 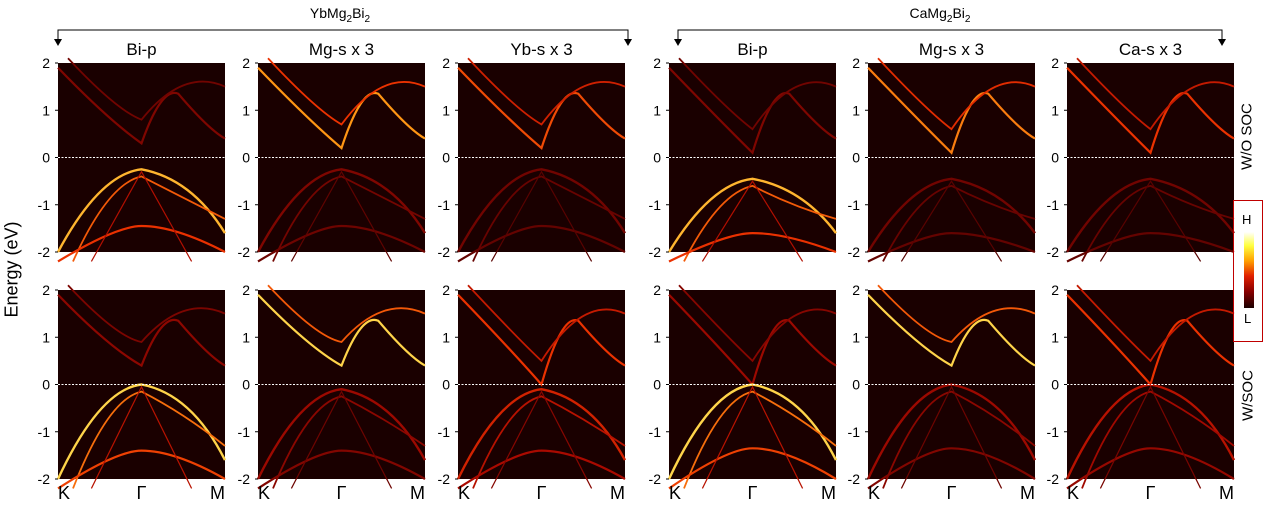 What do you see at coordinates (11, 269) in the screenshot?
I see `y-axis-label: Energy (eV)` at bounding box center [11, 269].